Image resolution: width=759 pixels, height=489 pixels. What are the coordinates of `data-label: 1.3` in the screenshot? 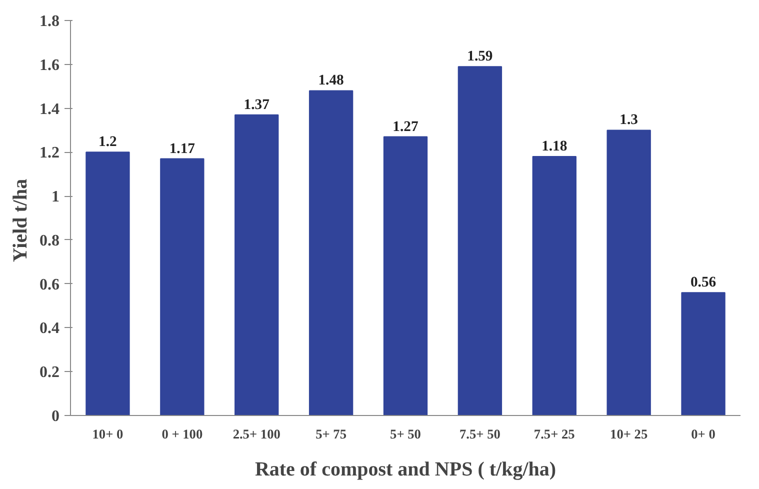 It's located at (629, 120).